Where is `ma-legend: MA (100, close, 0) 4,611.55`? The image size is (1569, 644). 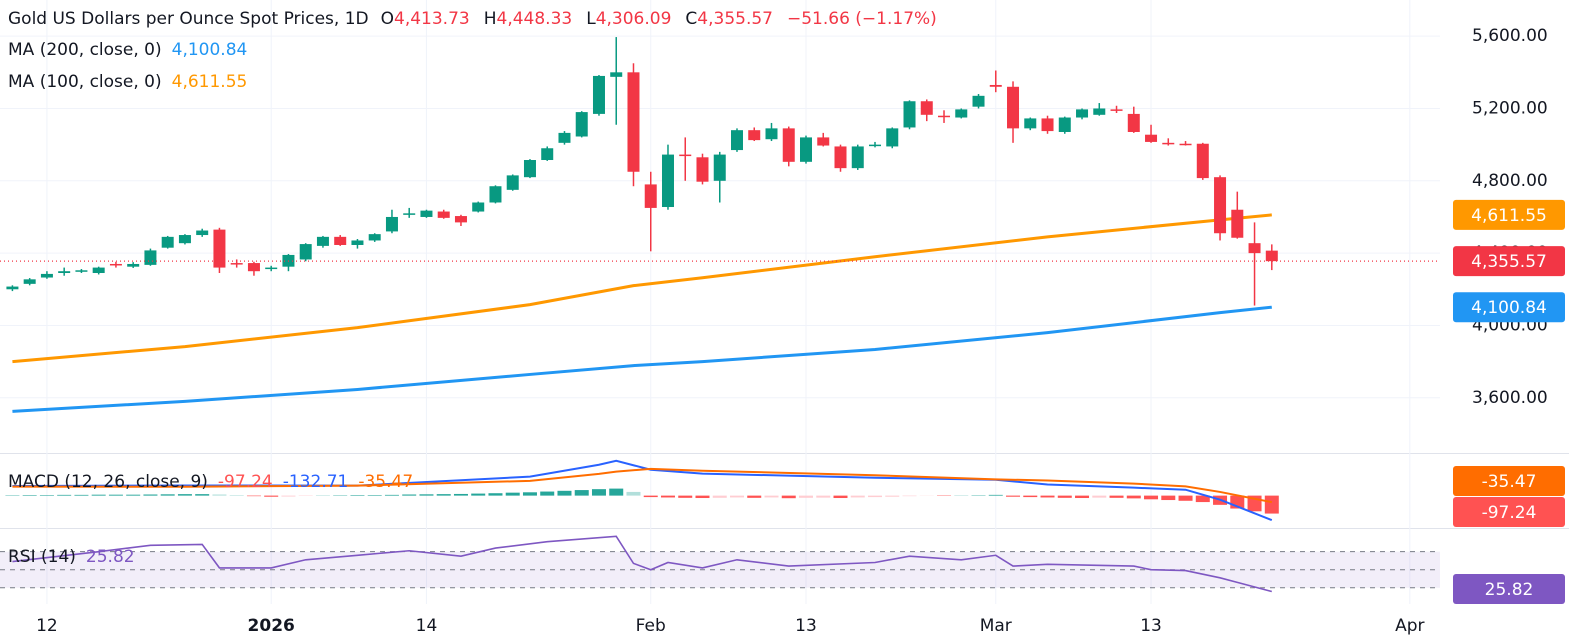
ma-legend: MA (100, close, 0) 4,611.55 is located at coordinates (127, 82).